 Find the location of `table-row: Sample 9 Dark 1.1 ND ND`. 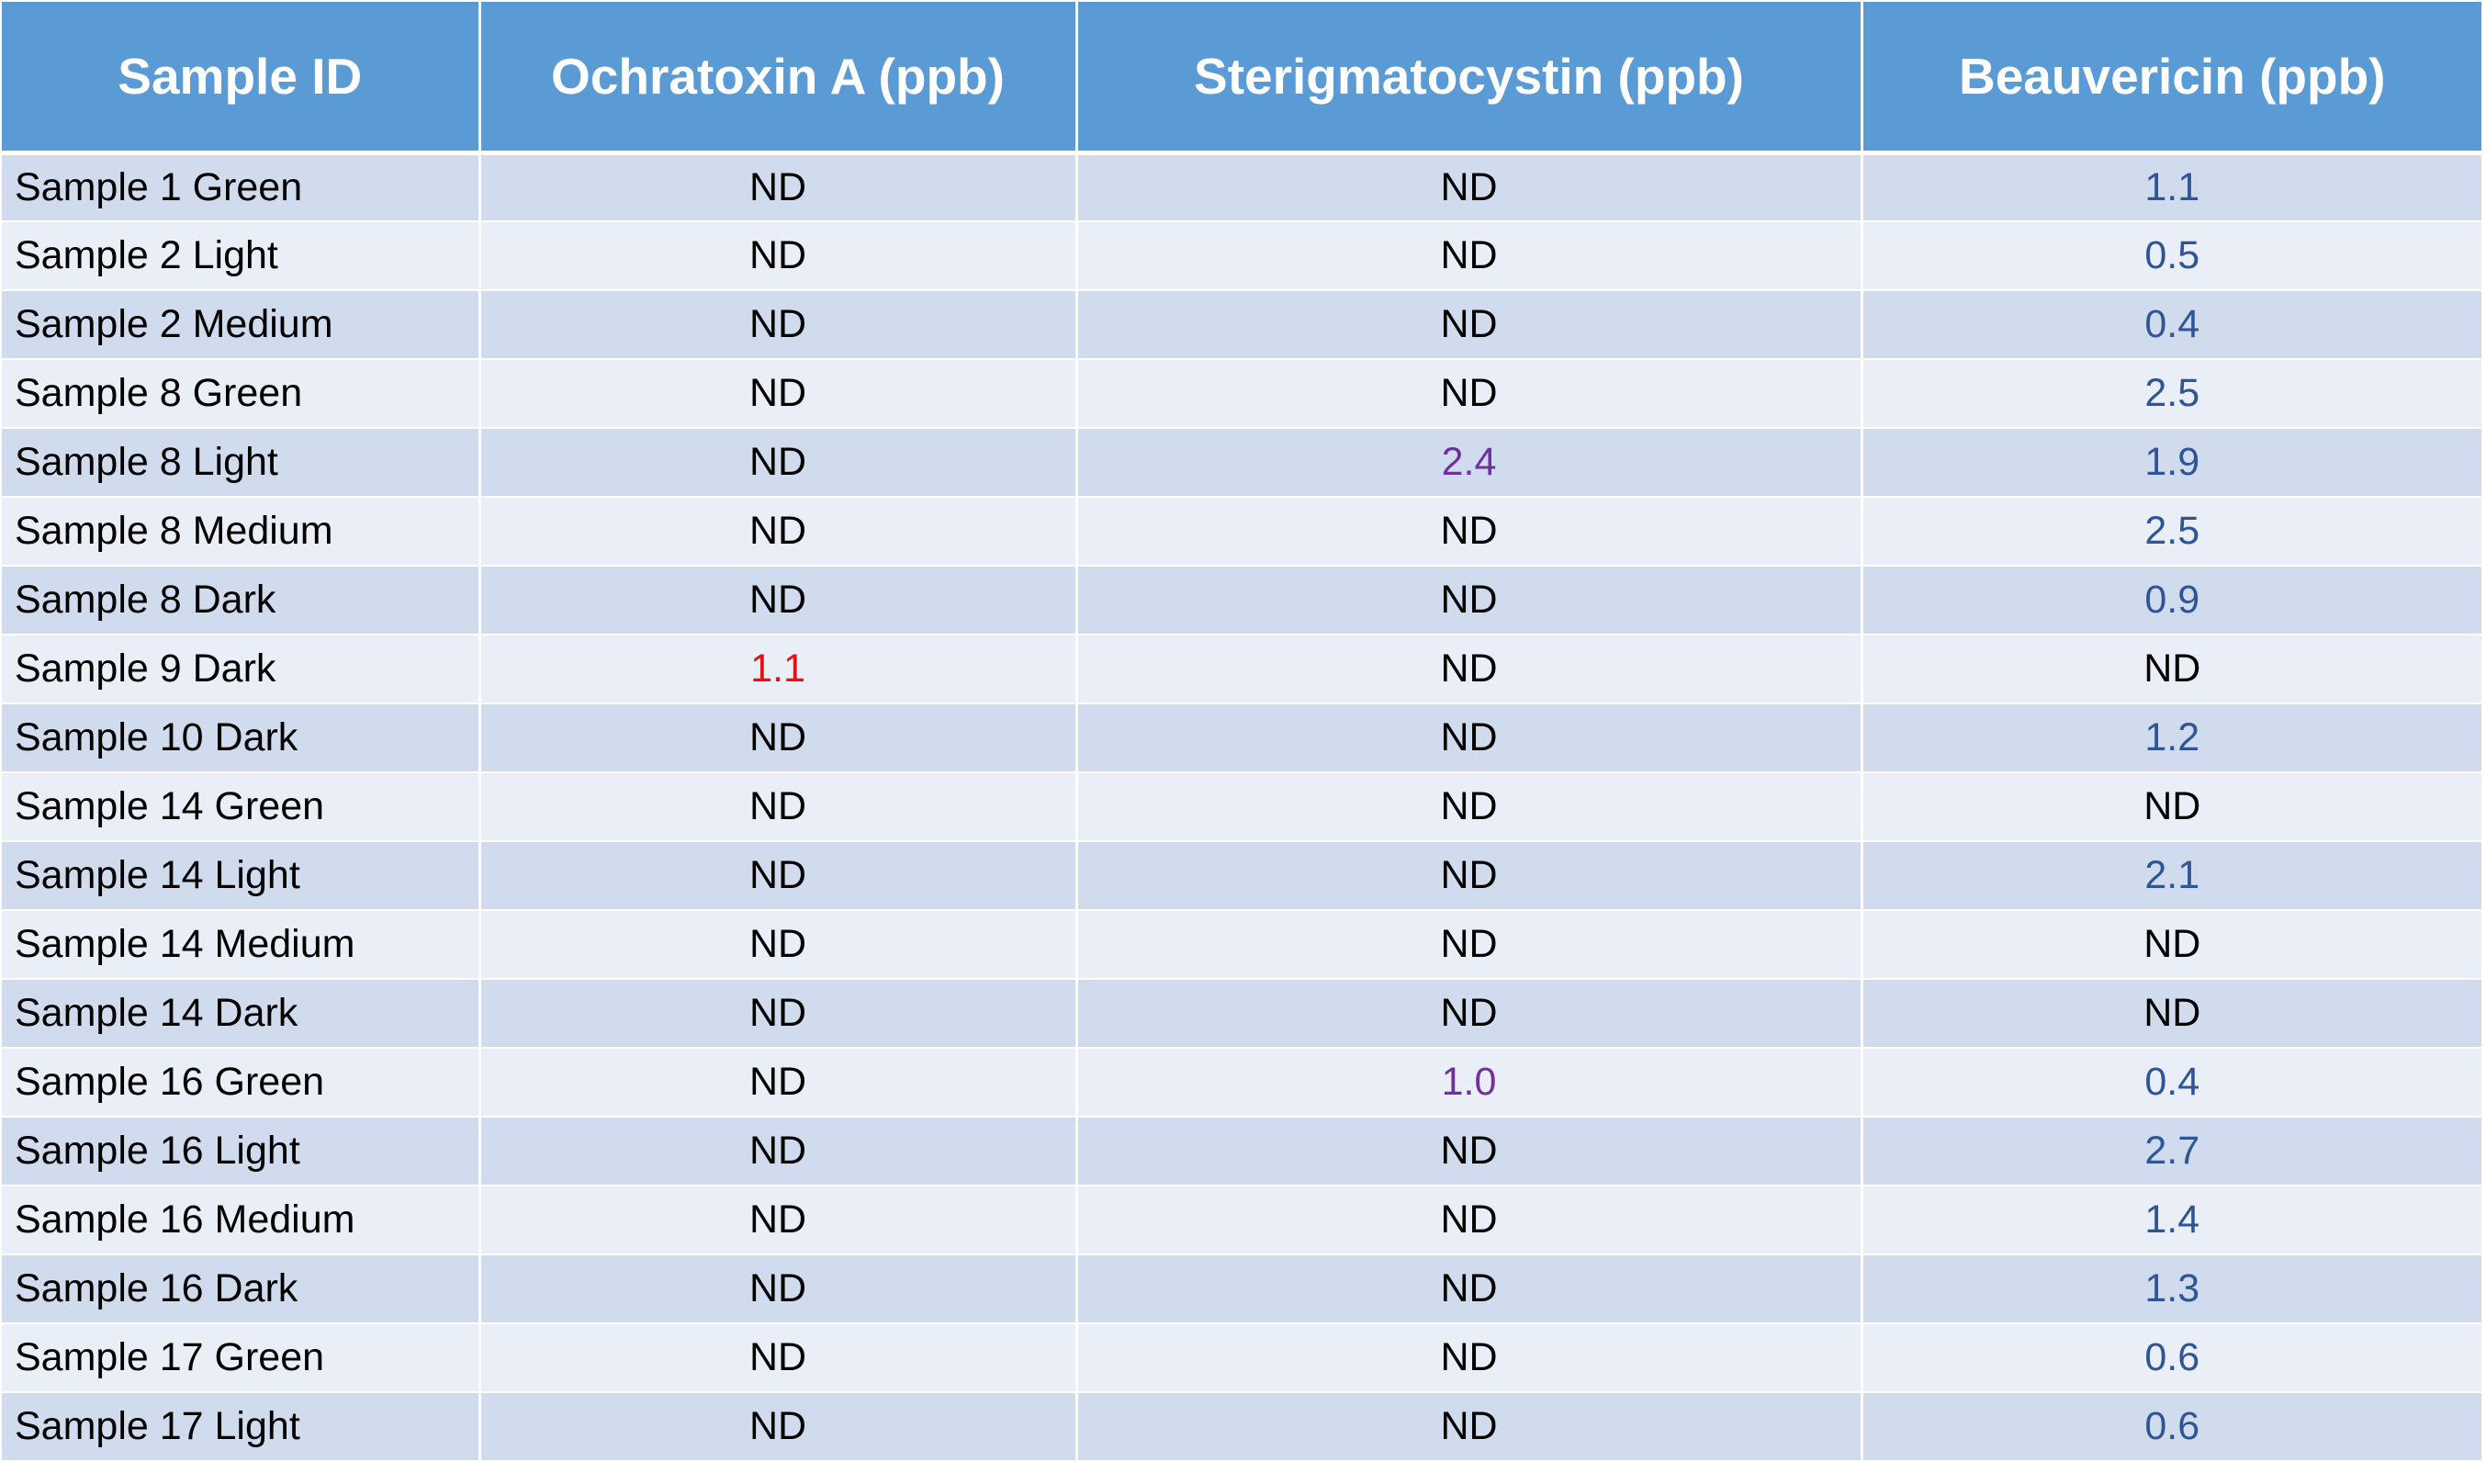

table-row: Sample 9 Dark 1.1 ND ND is located at coordinates (1241, 670).